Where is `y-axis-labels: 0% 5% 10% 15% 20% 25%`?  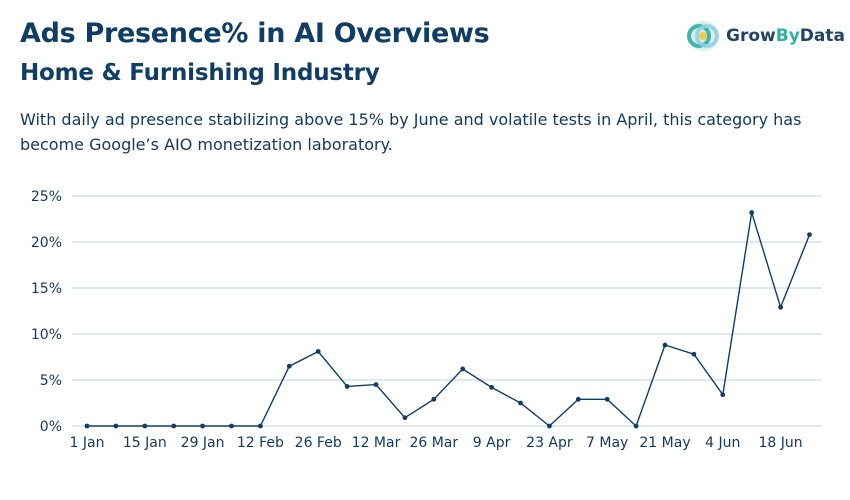
y-axis-labels: 0% 5% 10% 15% 20% 25% is located at coordinates (46, 312).